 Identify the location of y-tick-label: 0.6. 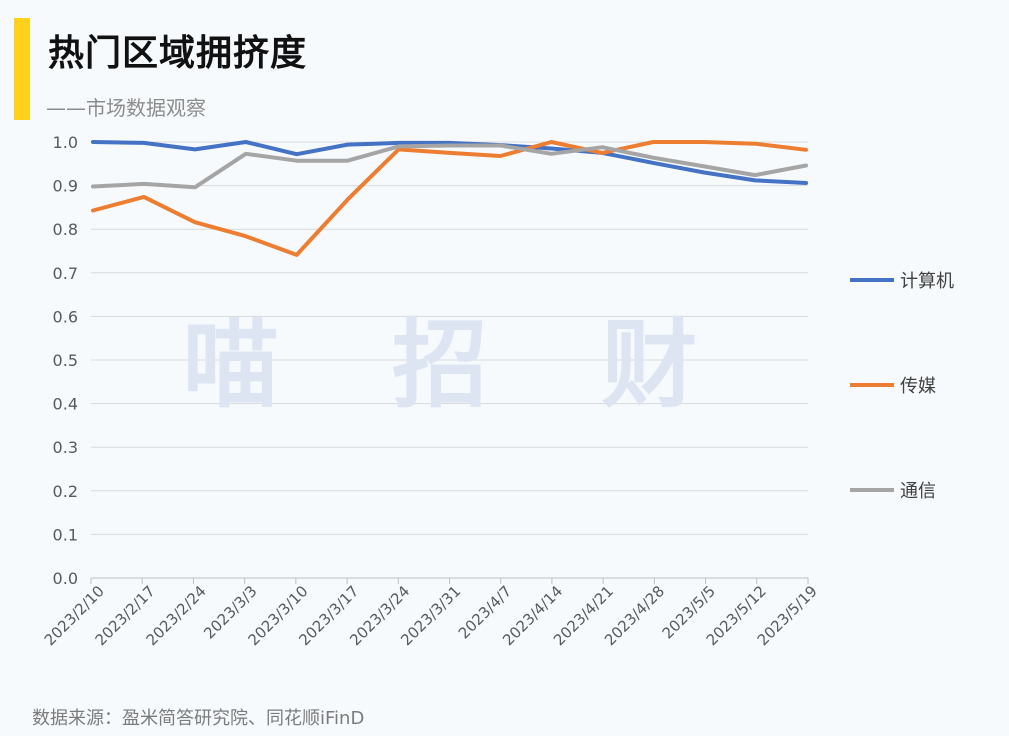
(65, 316).